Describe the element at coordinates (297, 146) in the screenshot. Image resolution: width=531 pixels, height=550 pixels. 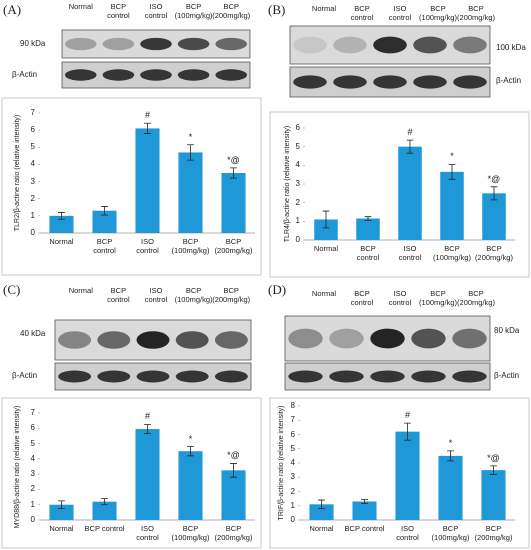
I see `y-tick-label: 5` at that location.